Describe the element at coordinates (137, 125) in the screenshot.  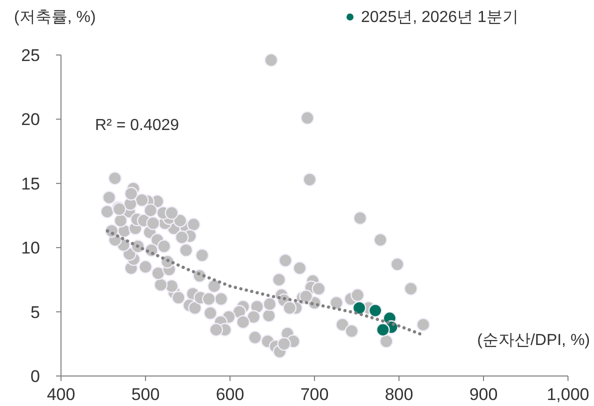
I see `annotation: R² = 0.4029` at that location.